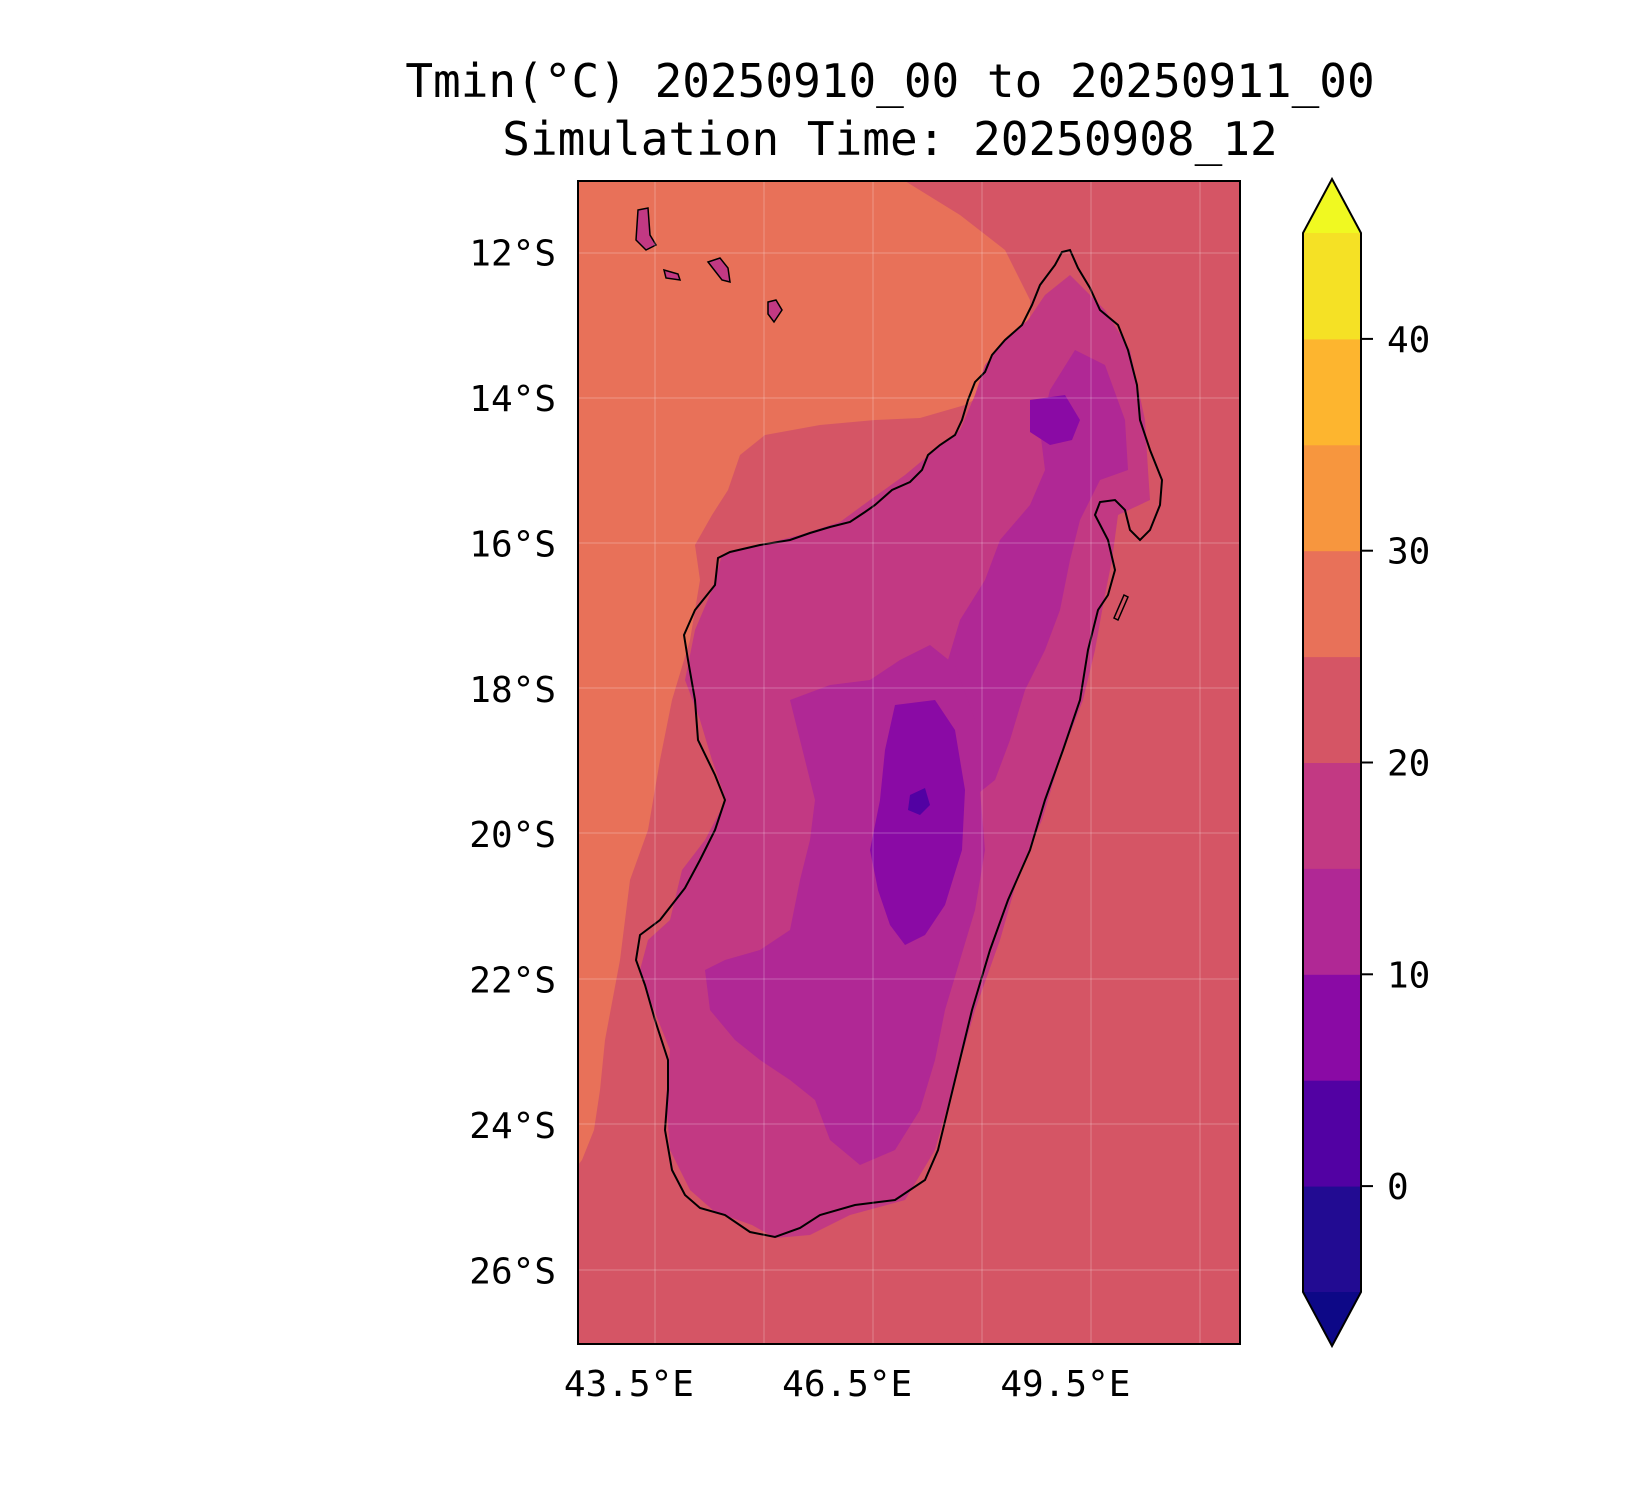 The width and height of the screenshot is (1650, 1500). I want to click on title-line-2: Simulation Time: 20250908_12, so click(890, 139).